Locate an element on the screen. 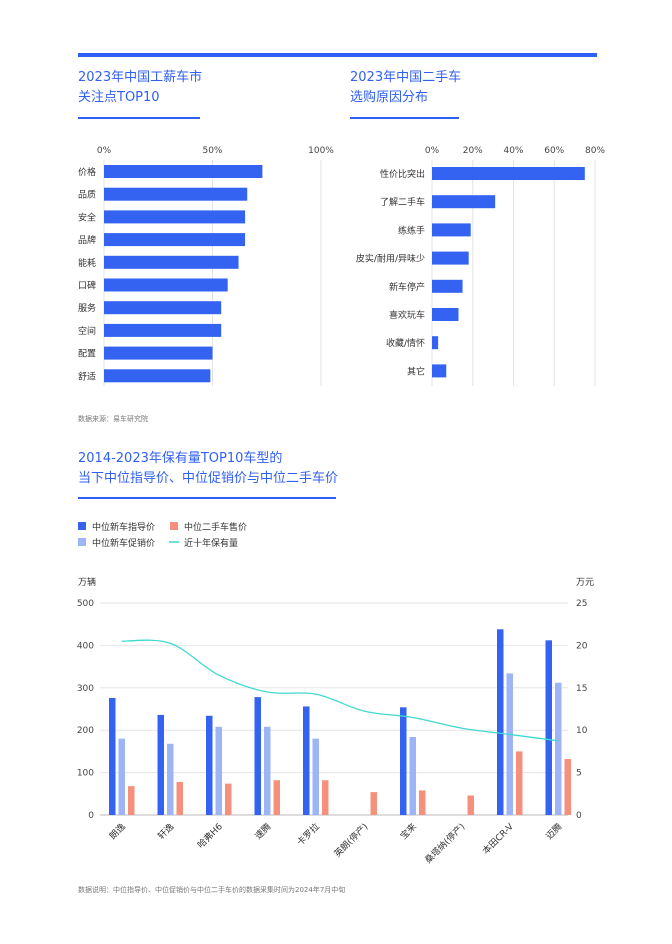 This screenshot has width=672, height=944. chart3-title-line2: 当下中位指导价、中位促销价与中位二手车价 is located at coordinates (208, 478).